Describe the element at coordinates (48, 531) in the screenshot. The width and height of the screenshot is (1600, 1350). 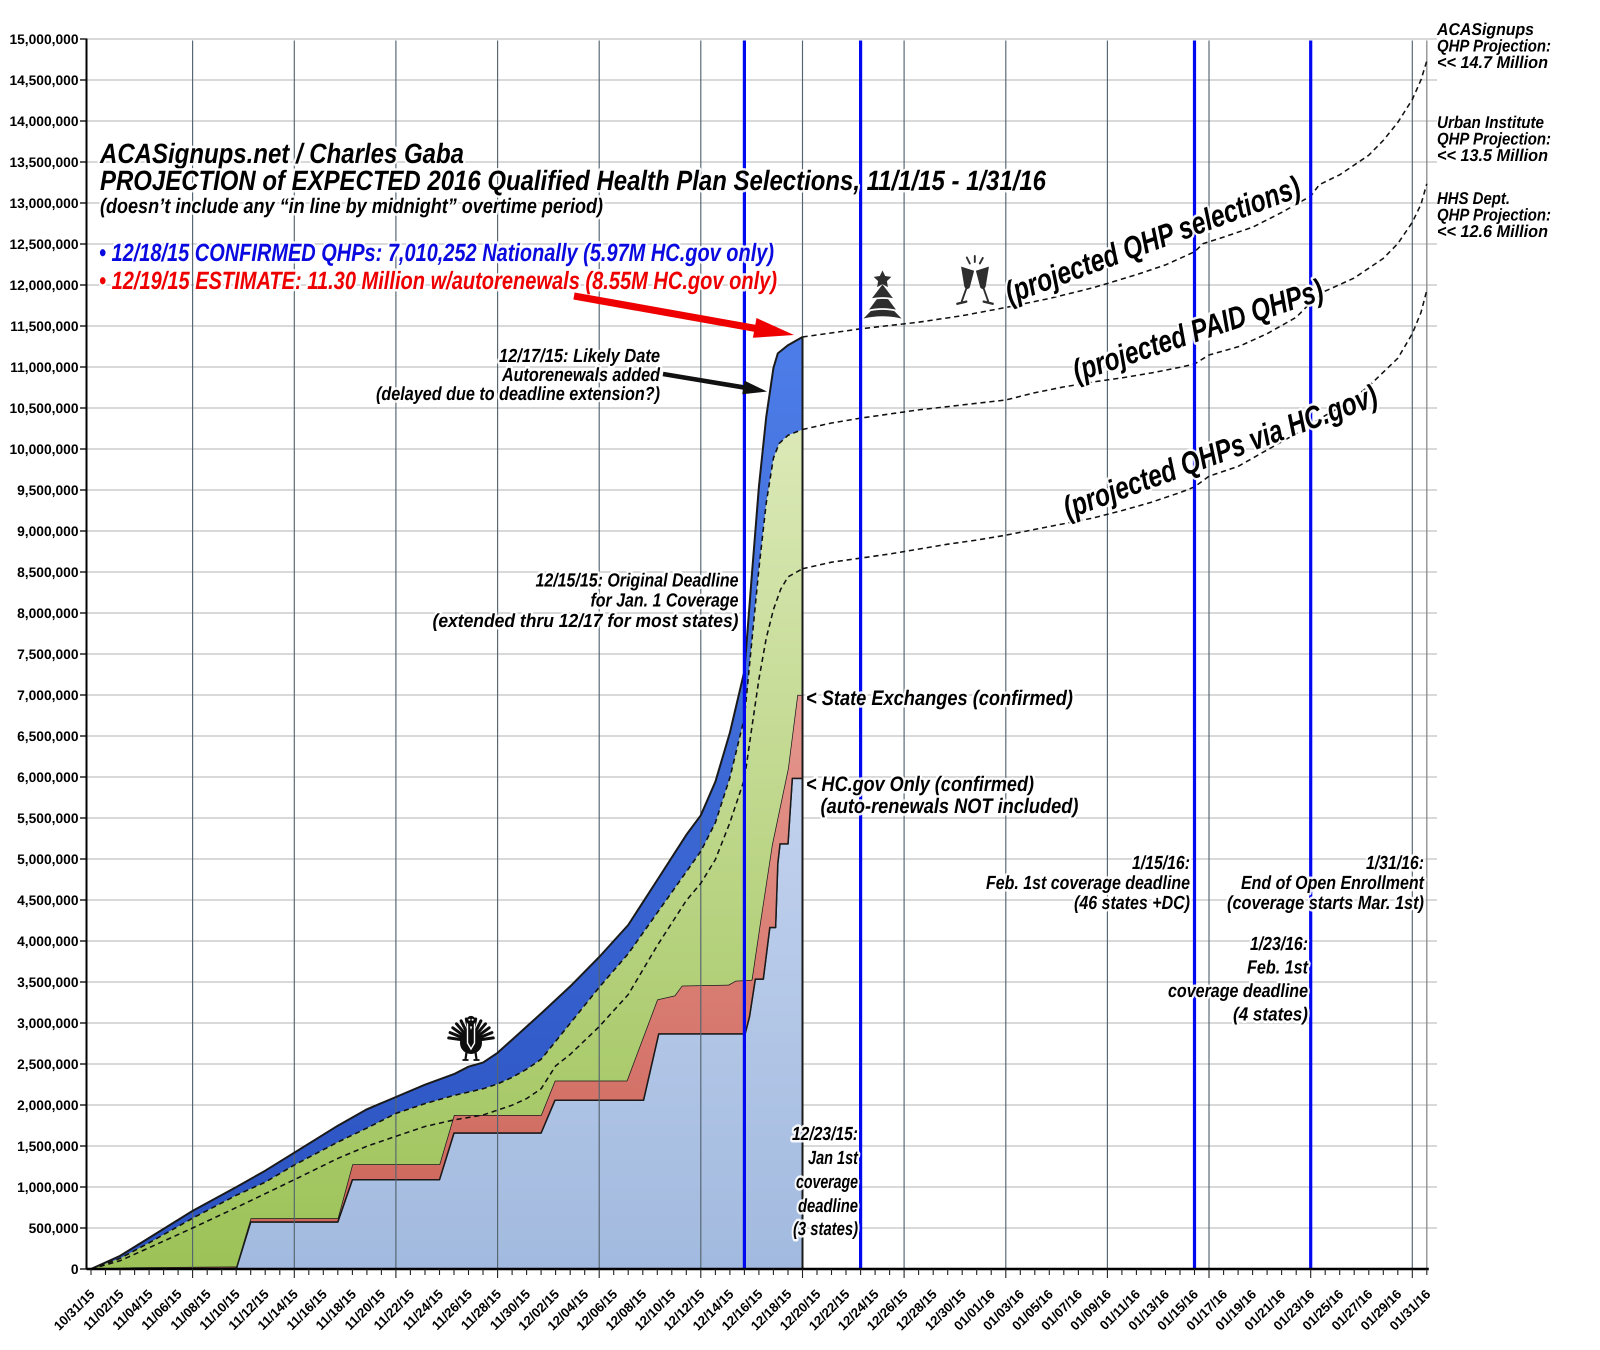
I see `svg-text: 9,000,000` at that location.